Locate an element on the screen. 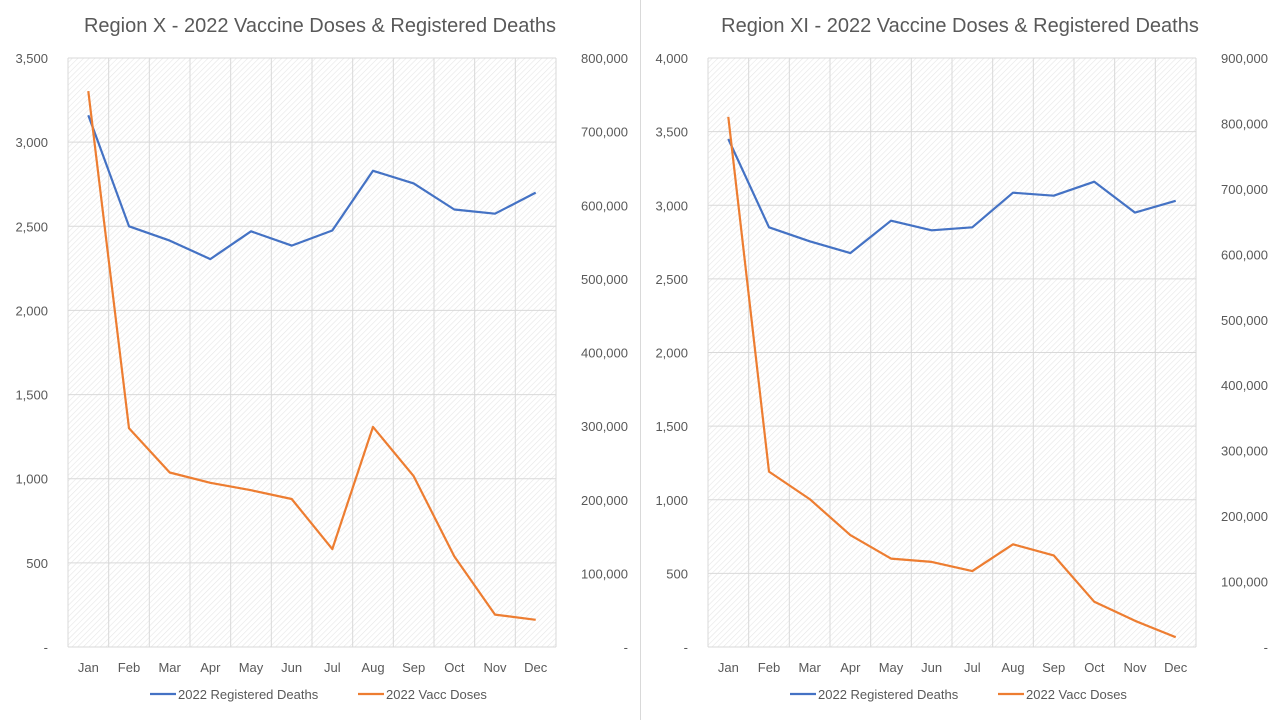  y-left-tick-label: 4,000 is located at coordinates (671, 58).